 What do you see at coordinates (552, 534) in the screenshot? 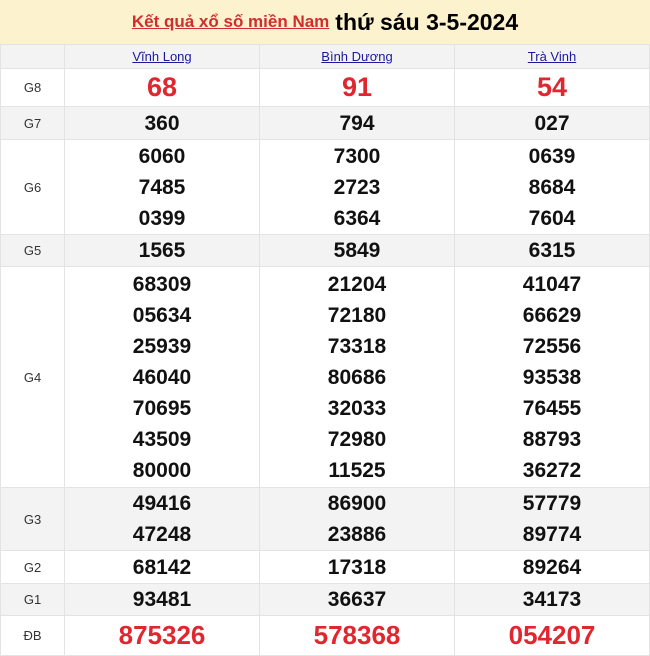
I see `prize-number: 89774` at bounding box center [552, 534].